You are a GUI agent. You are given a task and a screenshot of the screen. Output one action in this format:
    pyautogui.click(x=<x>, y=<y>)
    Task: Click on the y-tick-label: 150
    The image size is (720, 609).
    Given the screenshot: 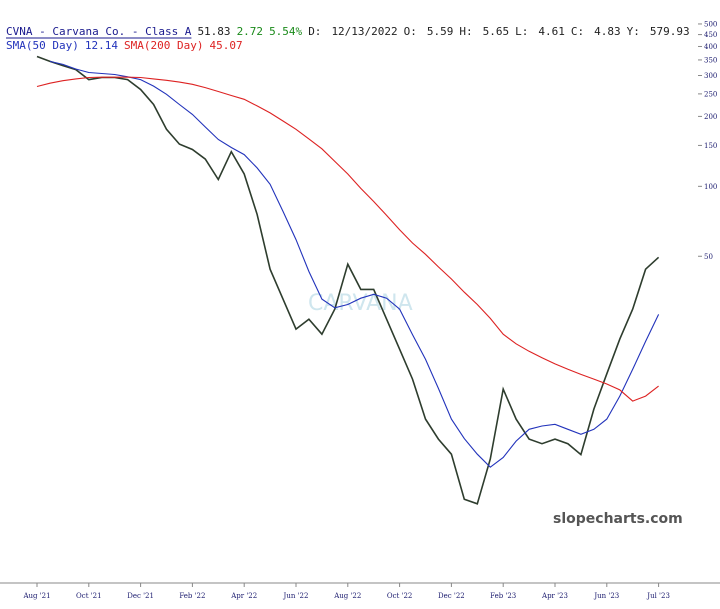 What is the action you would take?
    pyautogui.click(x=710, y=146)
    